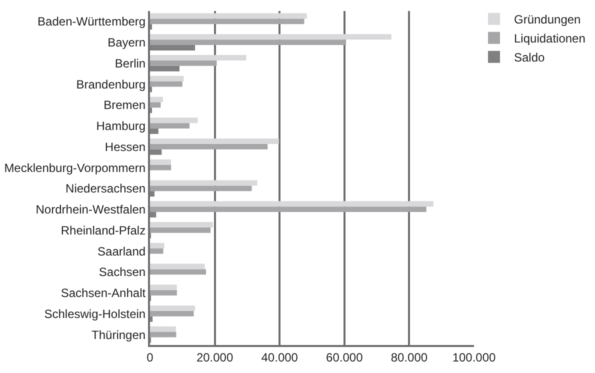  I want to click on x-tick-label: 0, so click(150, 357).